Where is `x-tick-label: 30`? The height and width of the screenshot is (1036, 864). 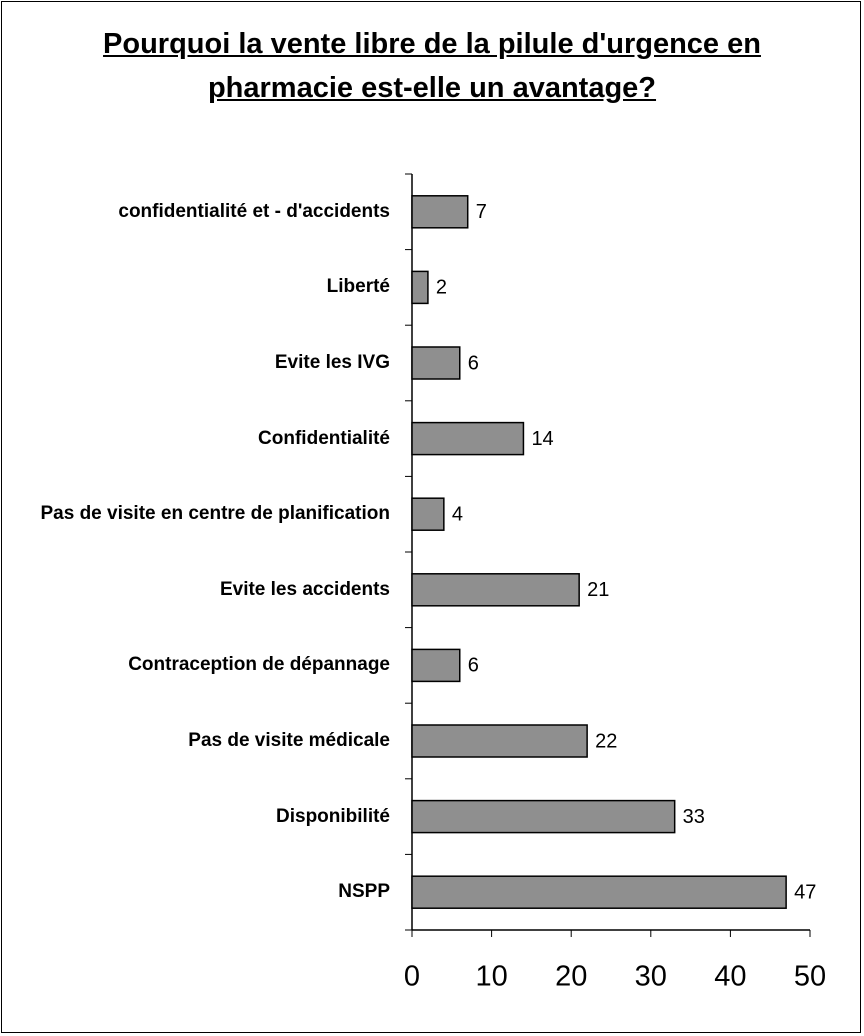
x-tick-label: 30 is located at coordinates (651, 977).